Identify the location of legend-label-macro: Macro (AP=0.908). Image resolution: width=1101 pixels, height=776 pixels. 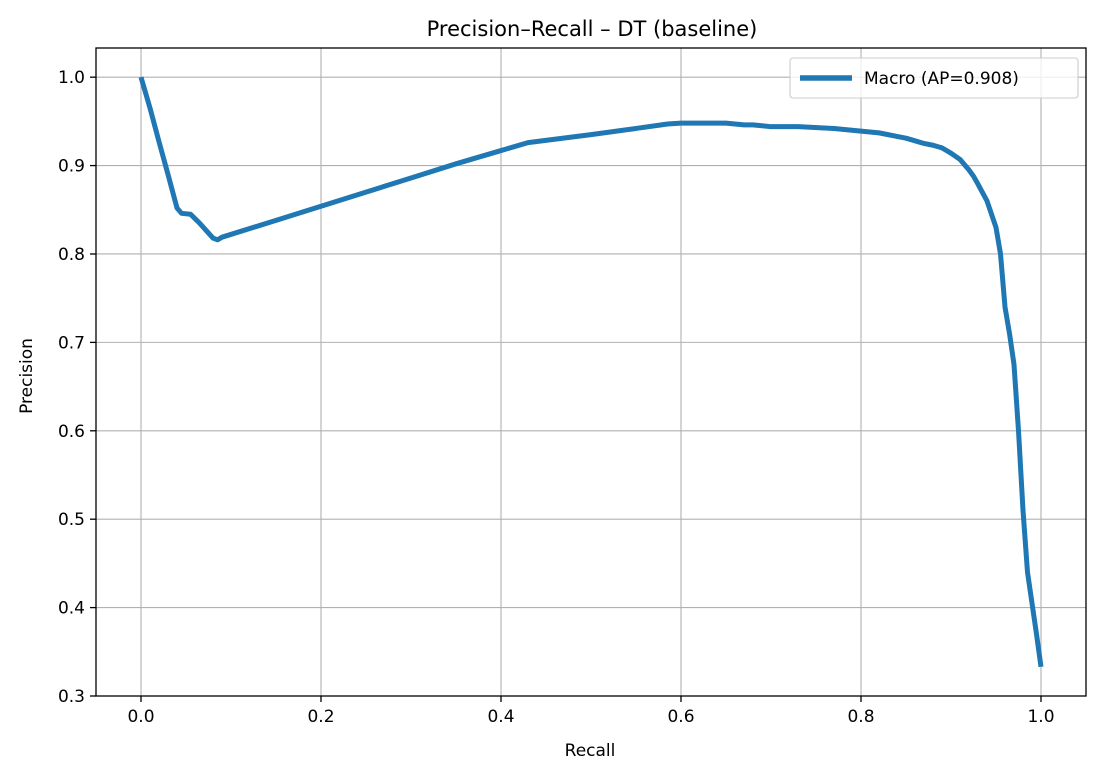
(941, 79).